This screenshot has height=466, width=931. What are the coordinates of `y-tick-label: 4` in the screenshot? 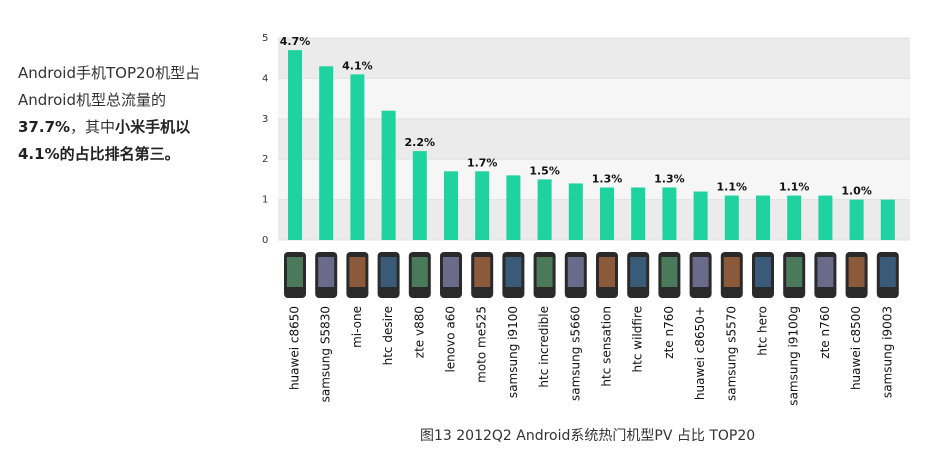 It's located at (265, 78).